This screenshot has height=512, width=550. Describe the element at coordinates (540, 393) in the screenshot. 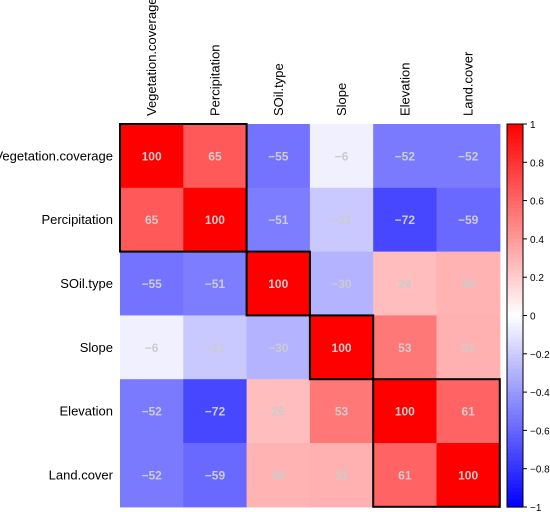

I see `colorbar-tick-label: −0.4` at that location.